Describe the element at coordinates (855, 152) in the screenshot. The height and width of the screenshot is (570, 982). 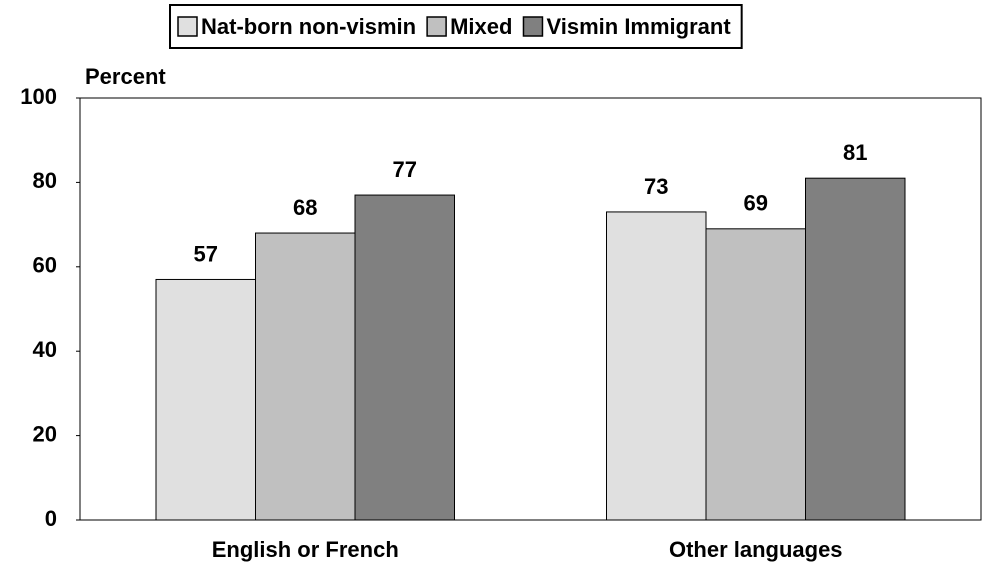
I see `data-label: 81` at that location.